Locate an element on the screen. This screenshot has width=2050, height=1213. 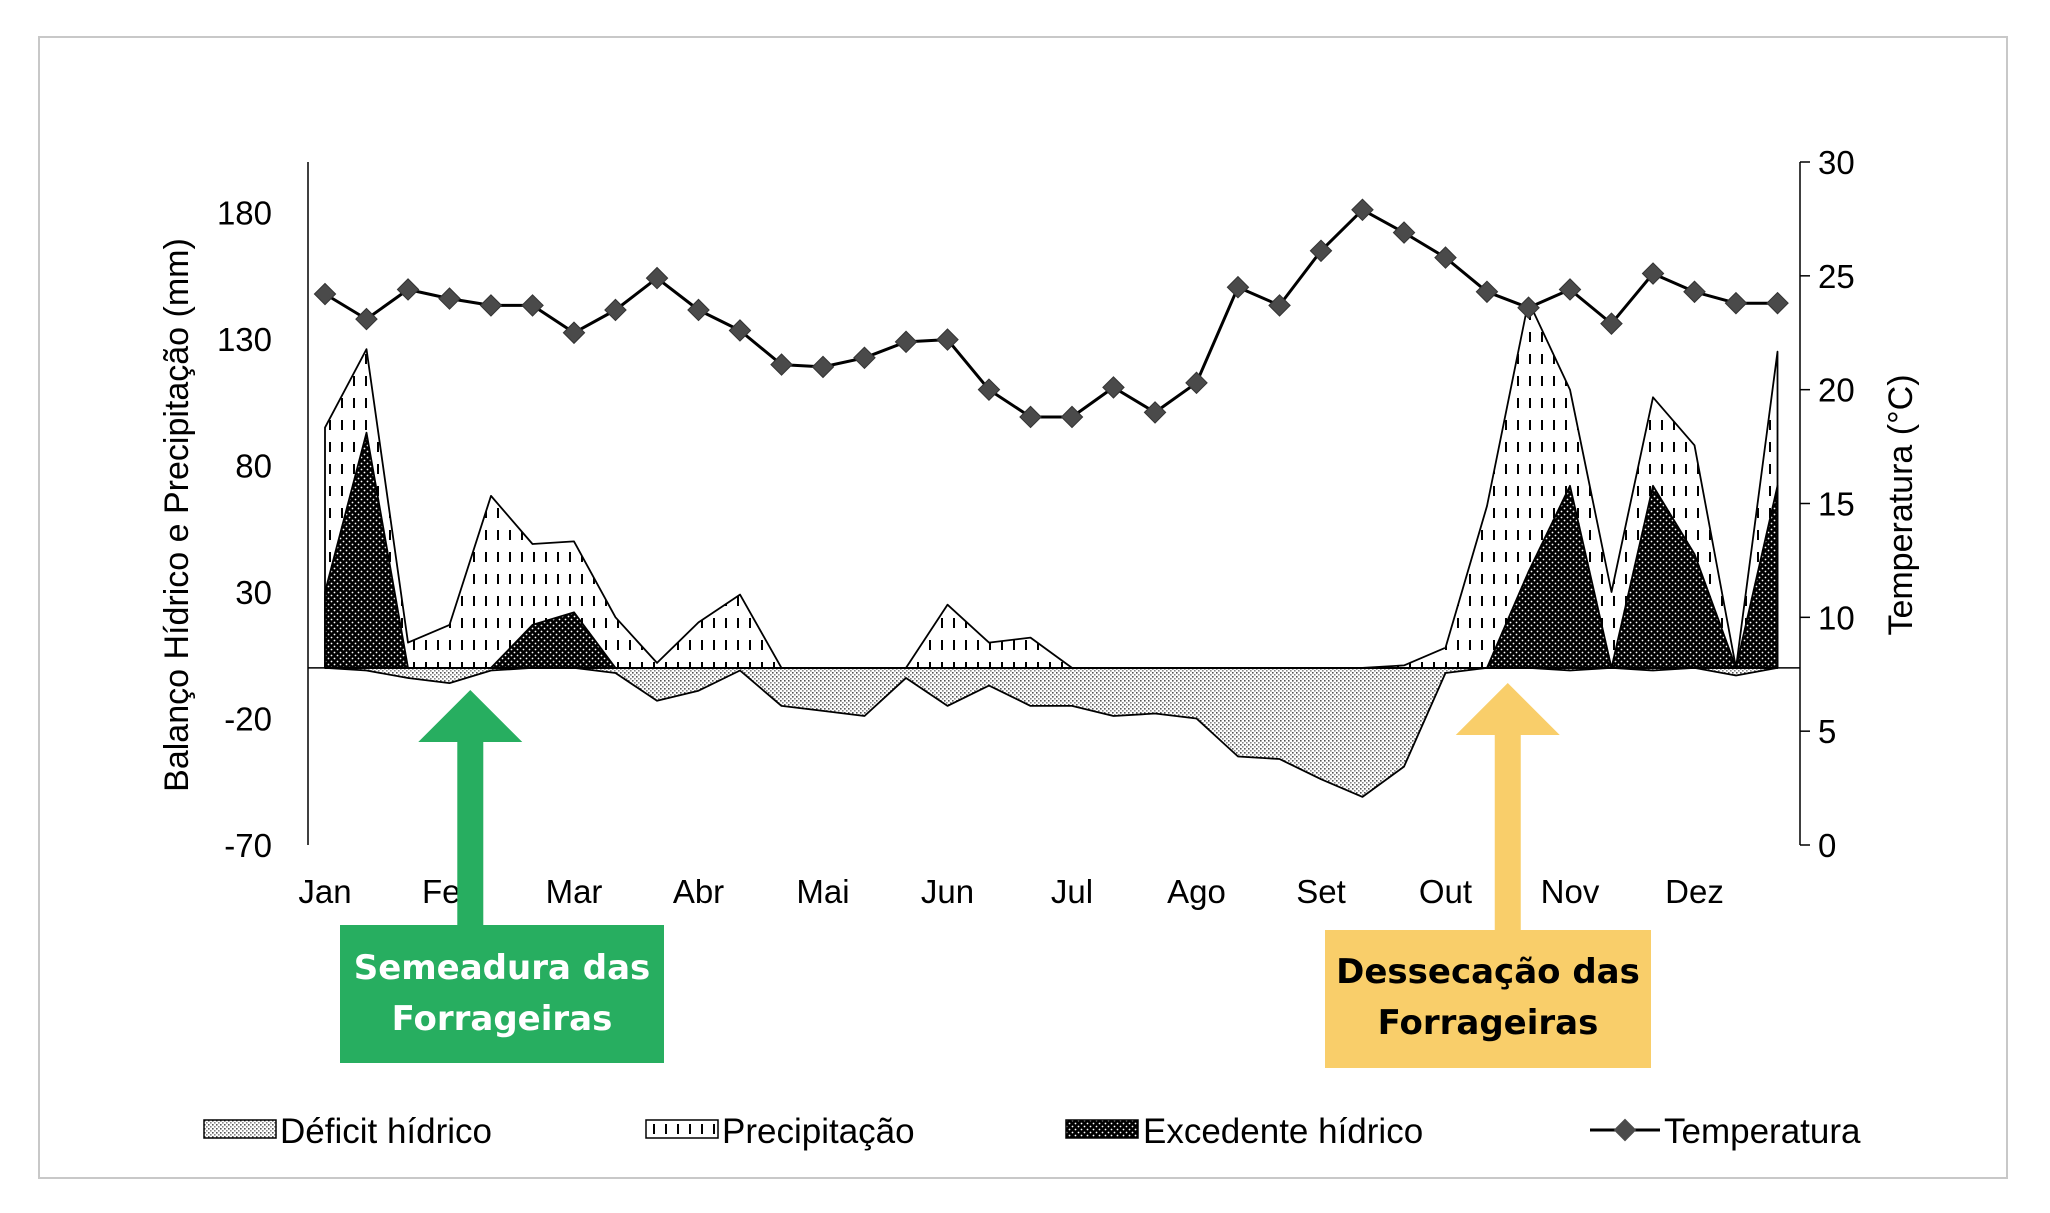
right-tick-labels: 30 25 20 15 10 5 0 is located at coordinates (1836, 504).